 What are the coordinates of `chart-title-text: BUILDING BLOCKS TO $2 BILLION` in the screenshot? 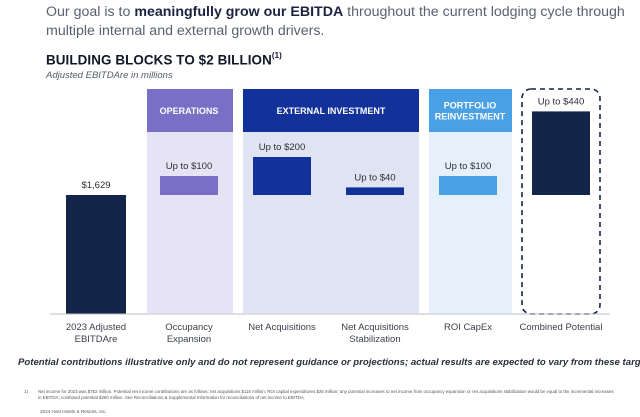 It's located at (159, 60).